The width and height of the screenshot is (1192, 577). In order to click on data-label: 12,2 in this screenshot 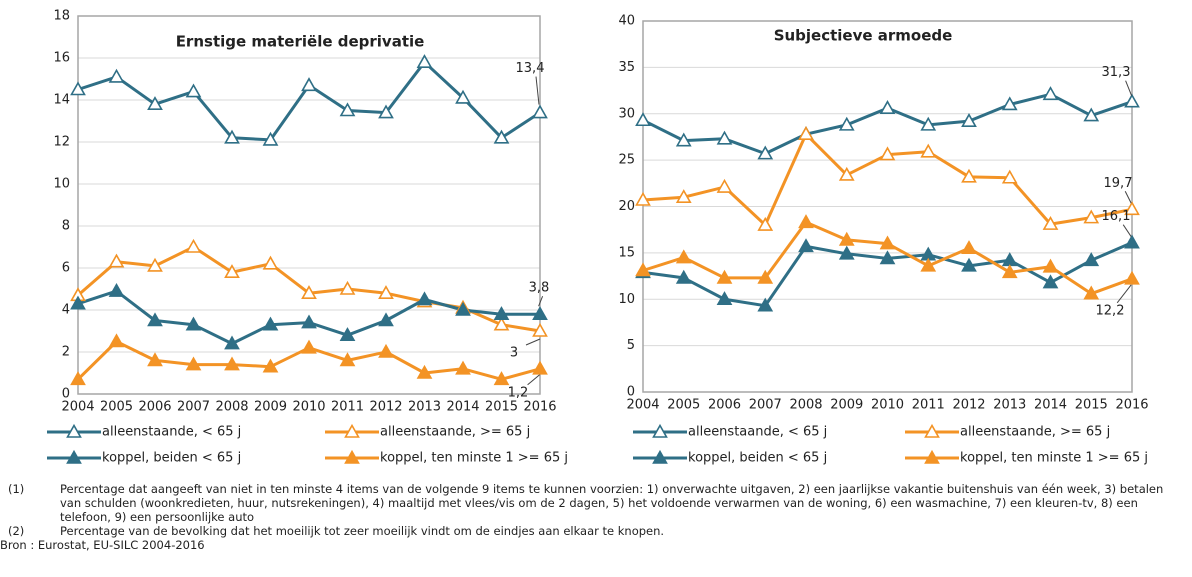, I will do `click(1110, 310)`.